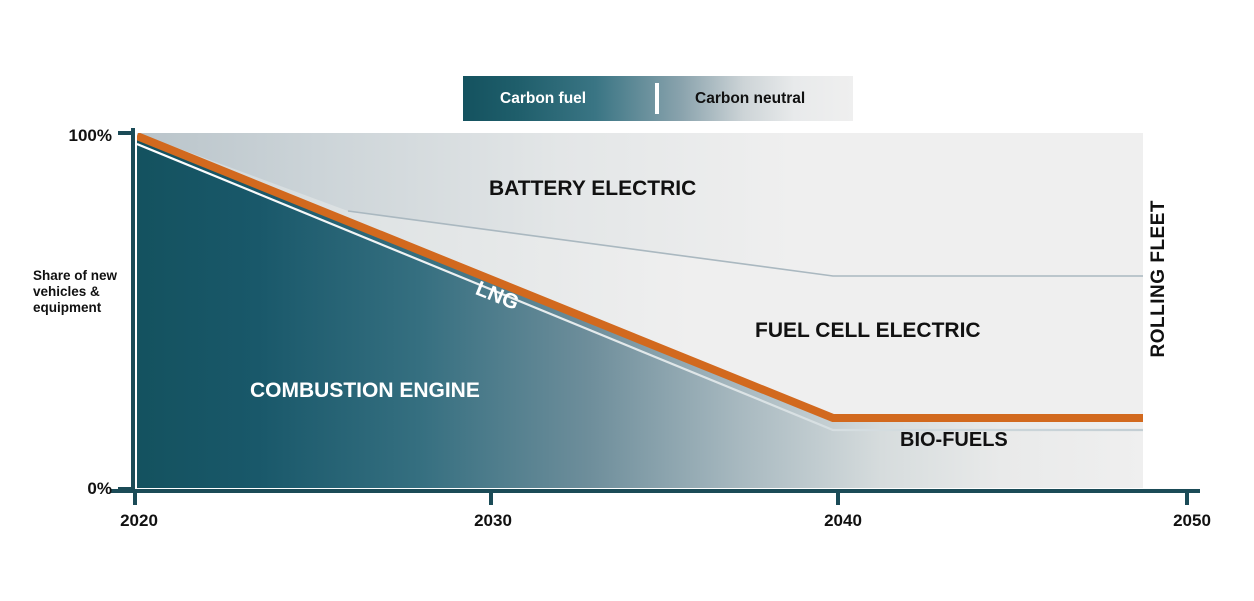  I want to click on region-label-battery-electric: BATTERY ELECTRIC, so click(593, 188).